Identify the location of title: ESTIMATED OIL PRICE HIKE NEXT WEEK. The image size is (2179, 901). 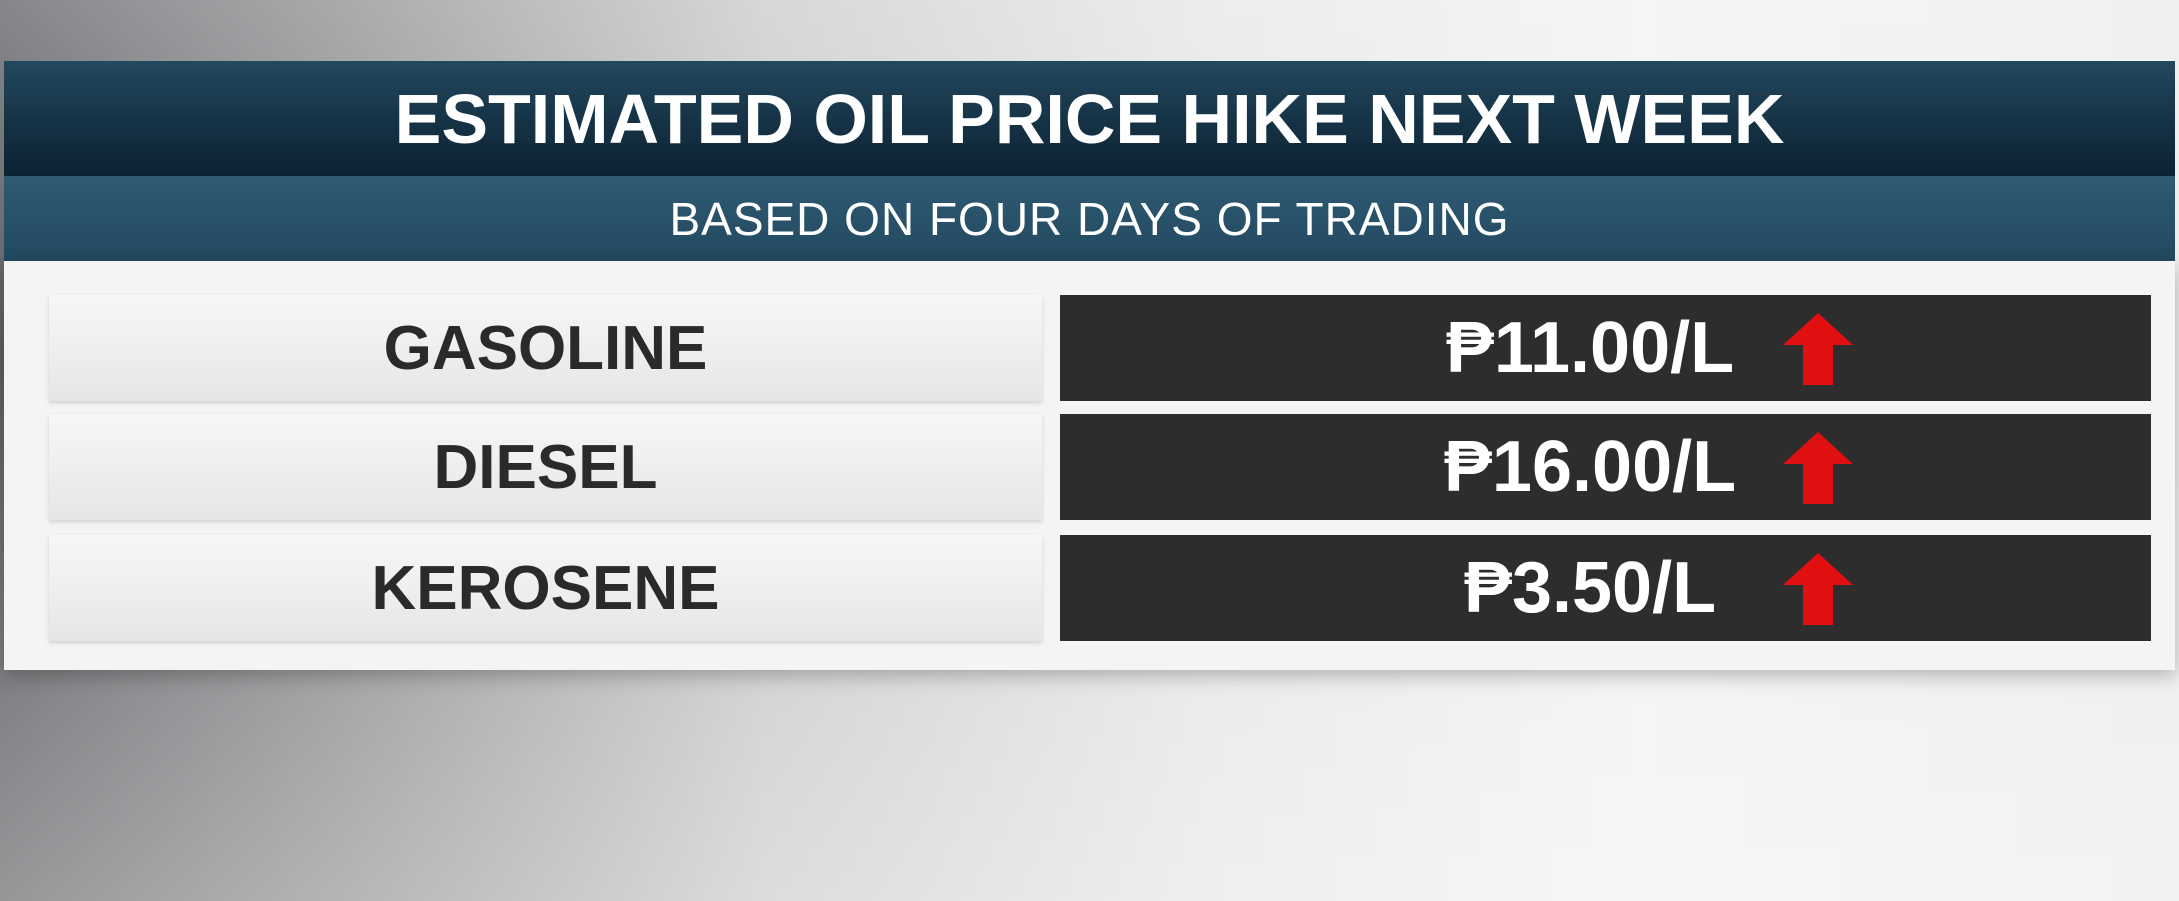
(1089, 118).